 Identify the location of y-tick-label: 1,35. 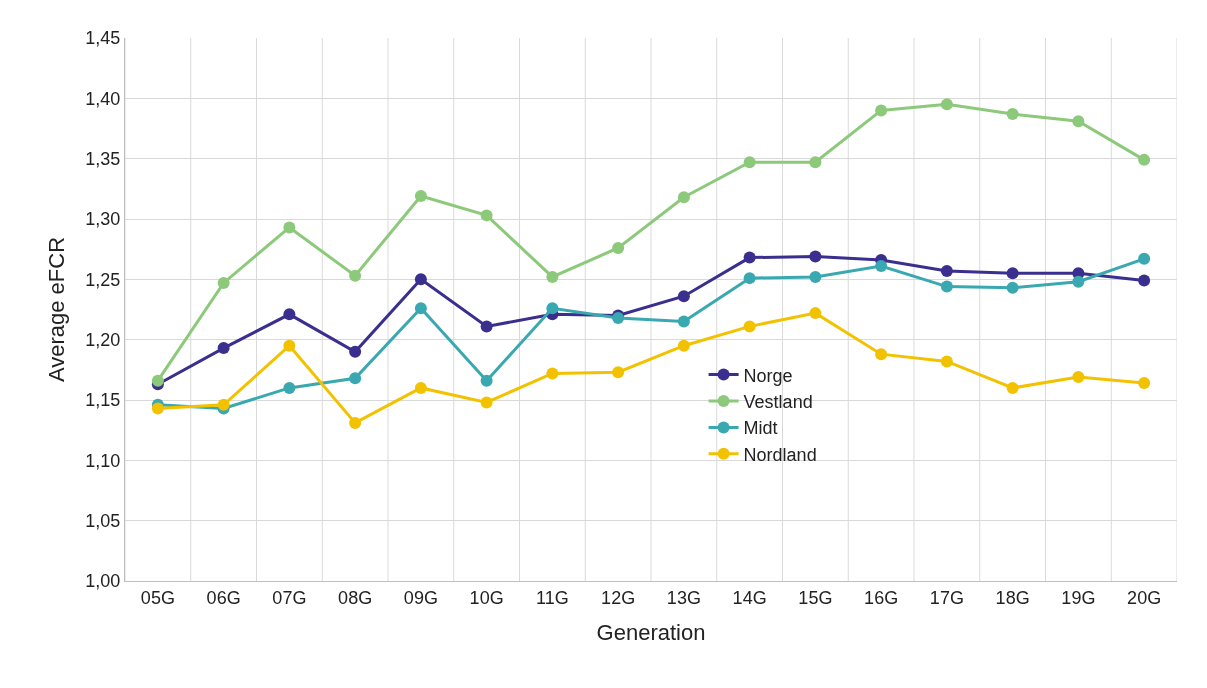
(103, 158).